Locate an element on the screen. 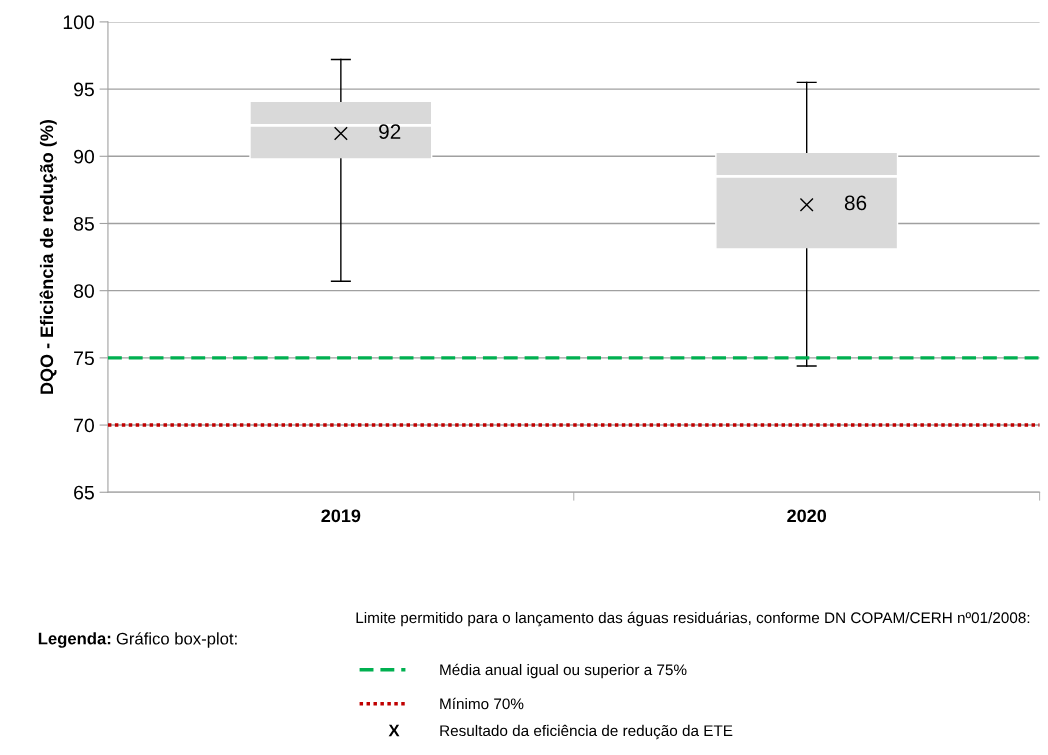  x-tick-label: 2020 is located at coordinates (807, 516).